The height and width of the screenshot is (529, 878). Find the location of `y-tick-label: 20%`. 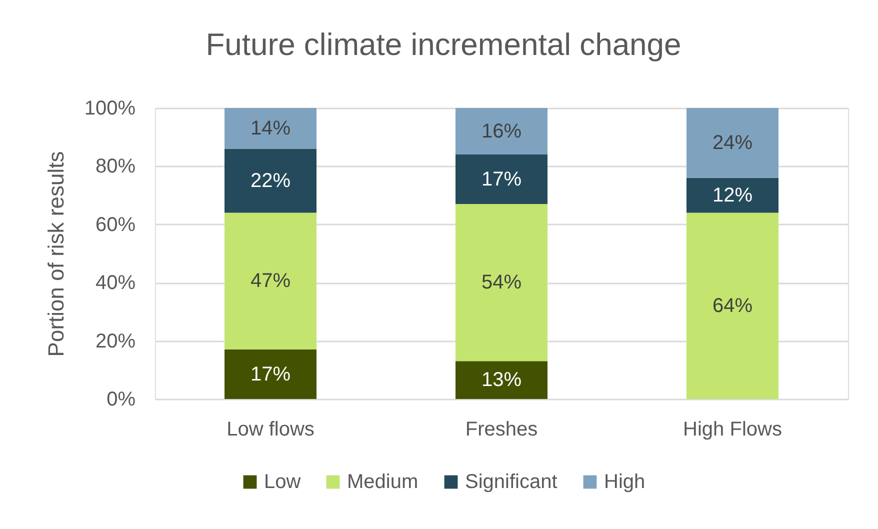

y-tick-label: 20% is located at coordinates (115, 341).